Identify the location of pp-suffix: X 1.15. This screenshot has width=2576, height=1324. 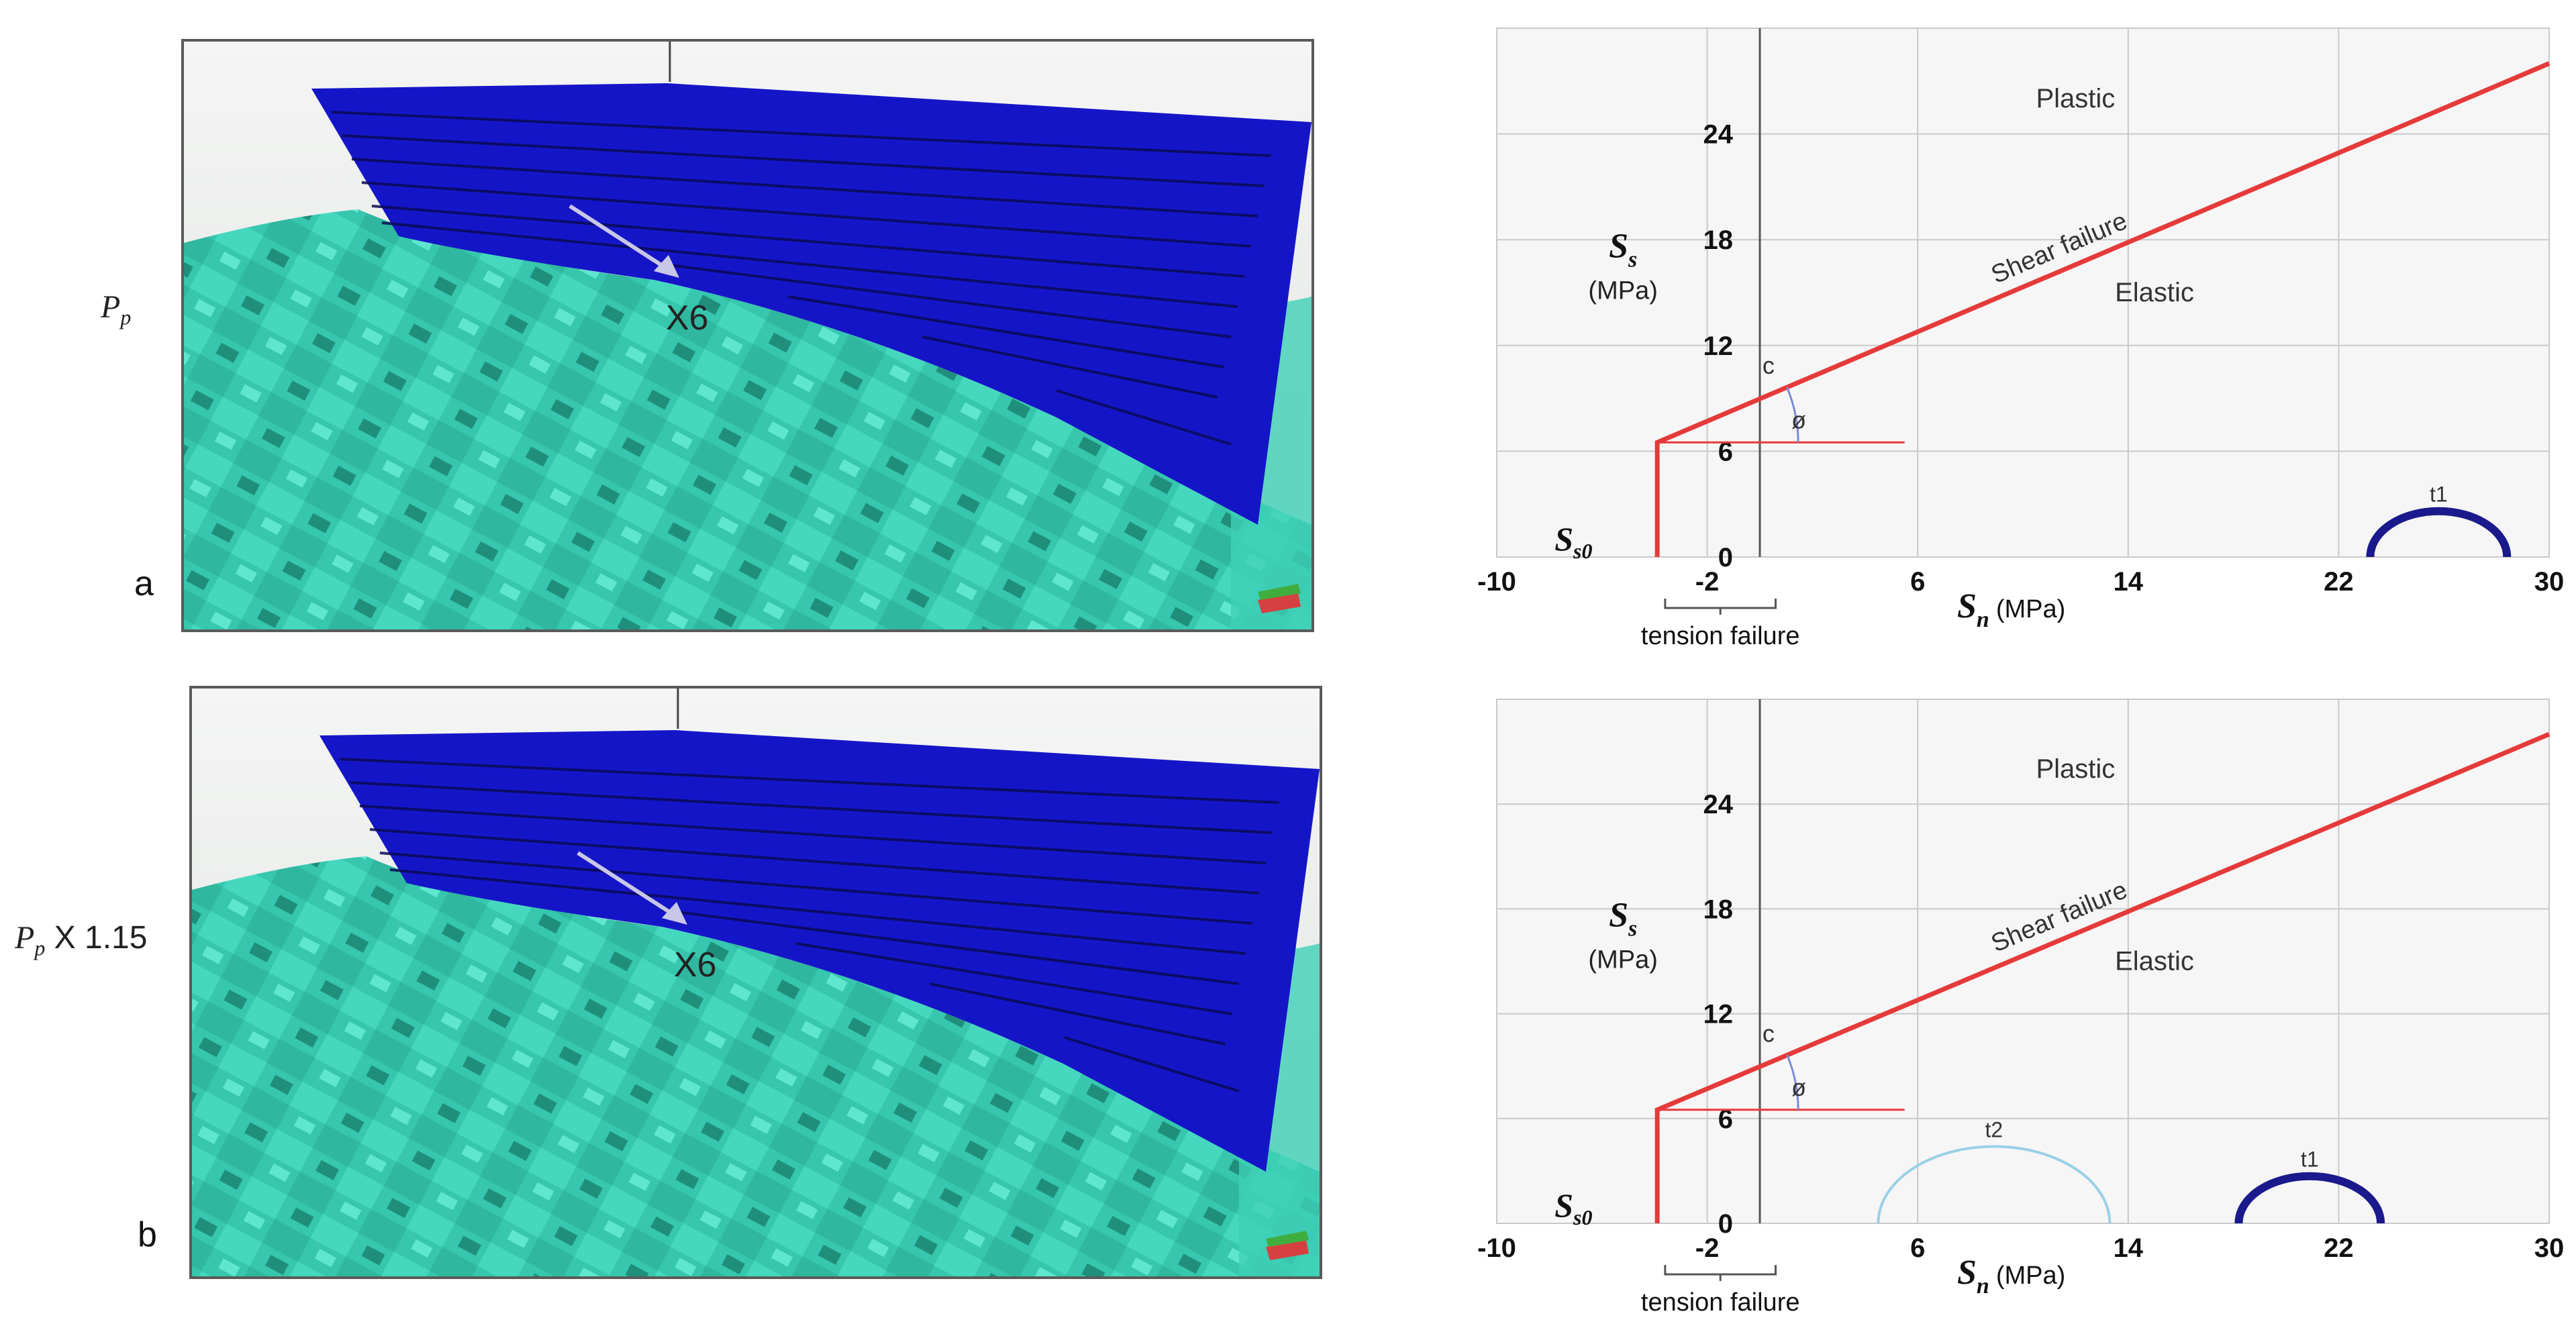
(96, 938).